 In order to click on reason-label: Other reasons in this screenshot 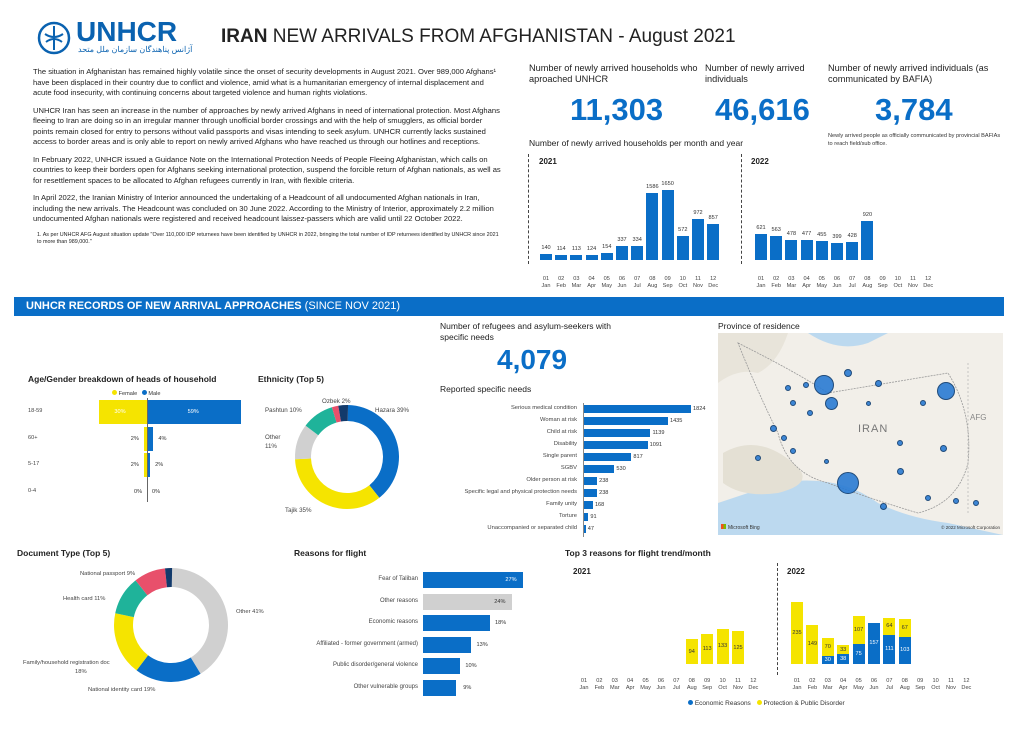, I will do `click(398, 600)`.